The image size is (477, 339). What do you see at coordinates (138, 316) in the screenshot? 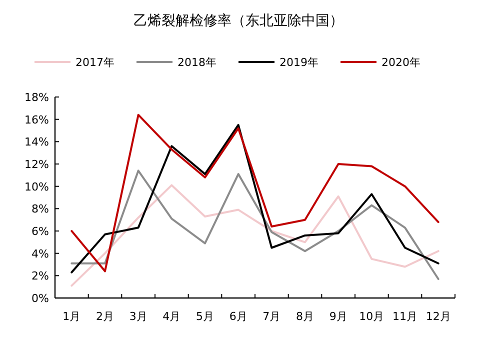
I see `x-tick-label: 3月` at bounding box center [138, 316].